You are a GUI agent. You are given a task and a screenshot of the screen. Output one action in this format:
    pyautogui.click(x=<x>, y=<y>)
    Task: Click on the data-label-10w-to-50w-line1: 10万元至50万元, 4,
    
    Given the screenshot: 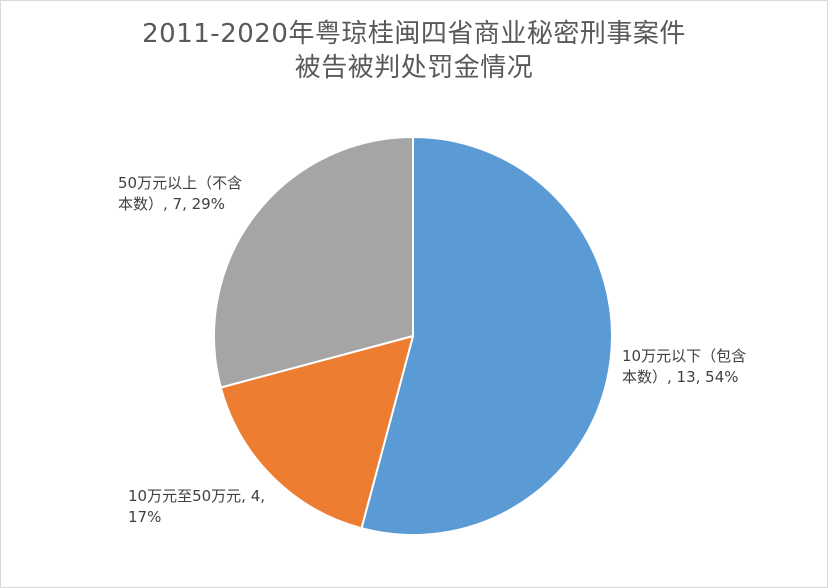 What is the action you would take?
    pyautogui.click(x=197, y=496)
    